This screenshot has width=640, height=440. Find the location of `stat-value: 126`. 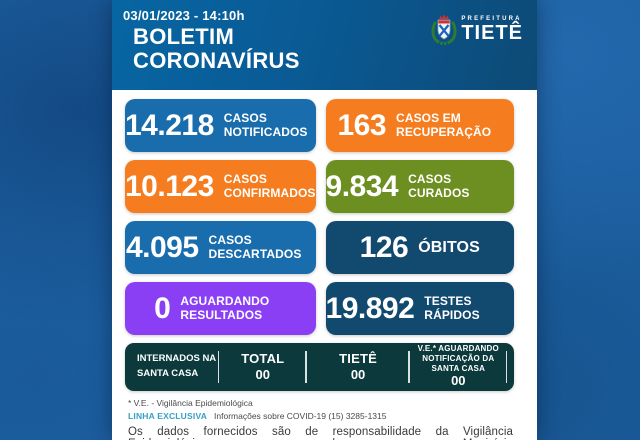

stat-value: 126 is located at coordinates (384, 247).